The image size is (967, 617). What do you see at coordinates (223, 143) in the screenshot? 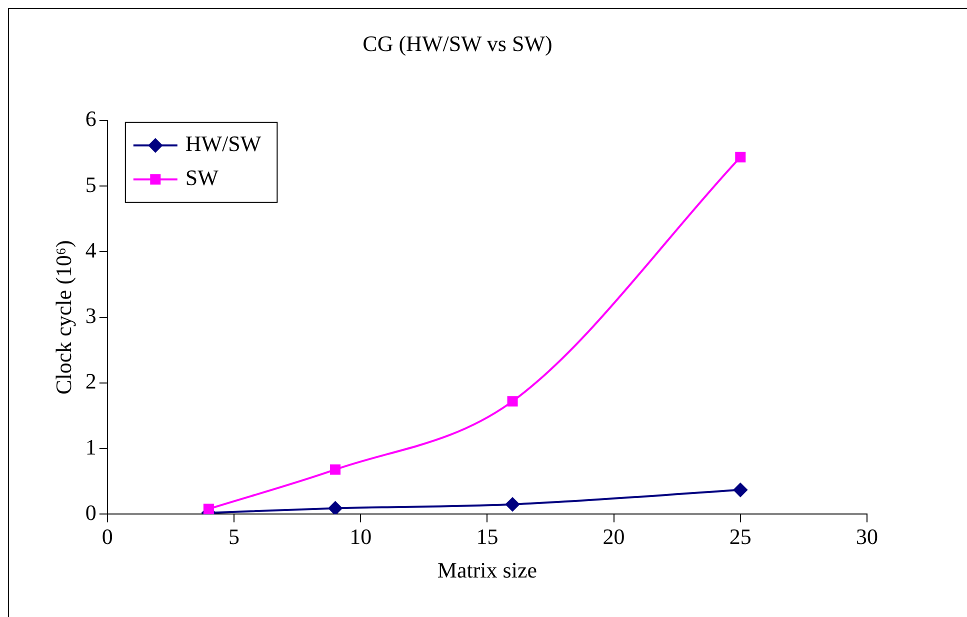
I see `legend-label: HW/SW` at bounding box center [223, 143].